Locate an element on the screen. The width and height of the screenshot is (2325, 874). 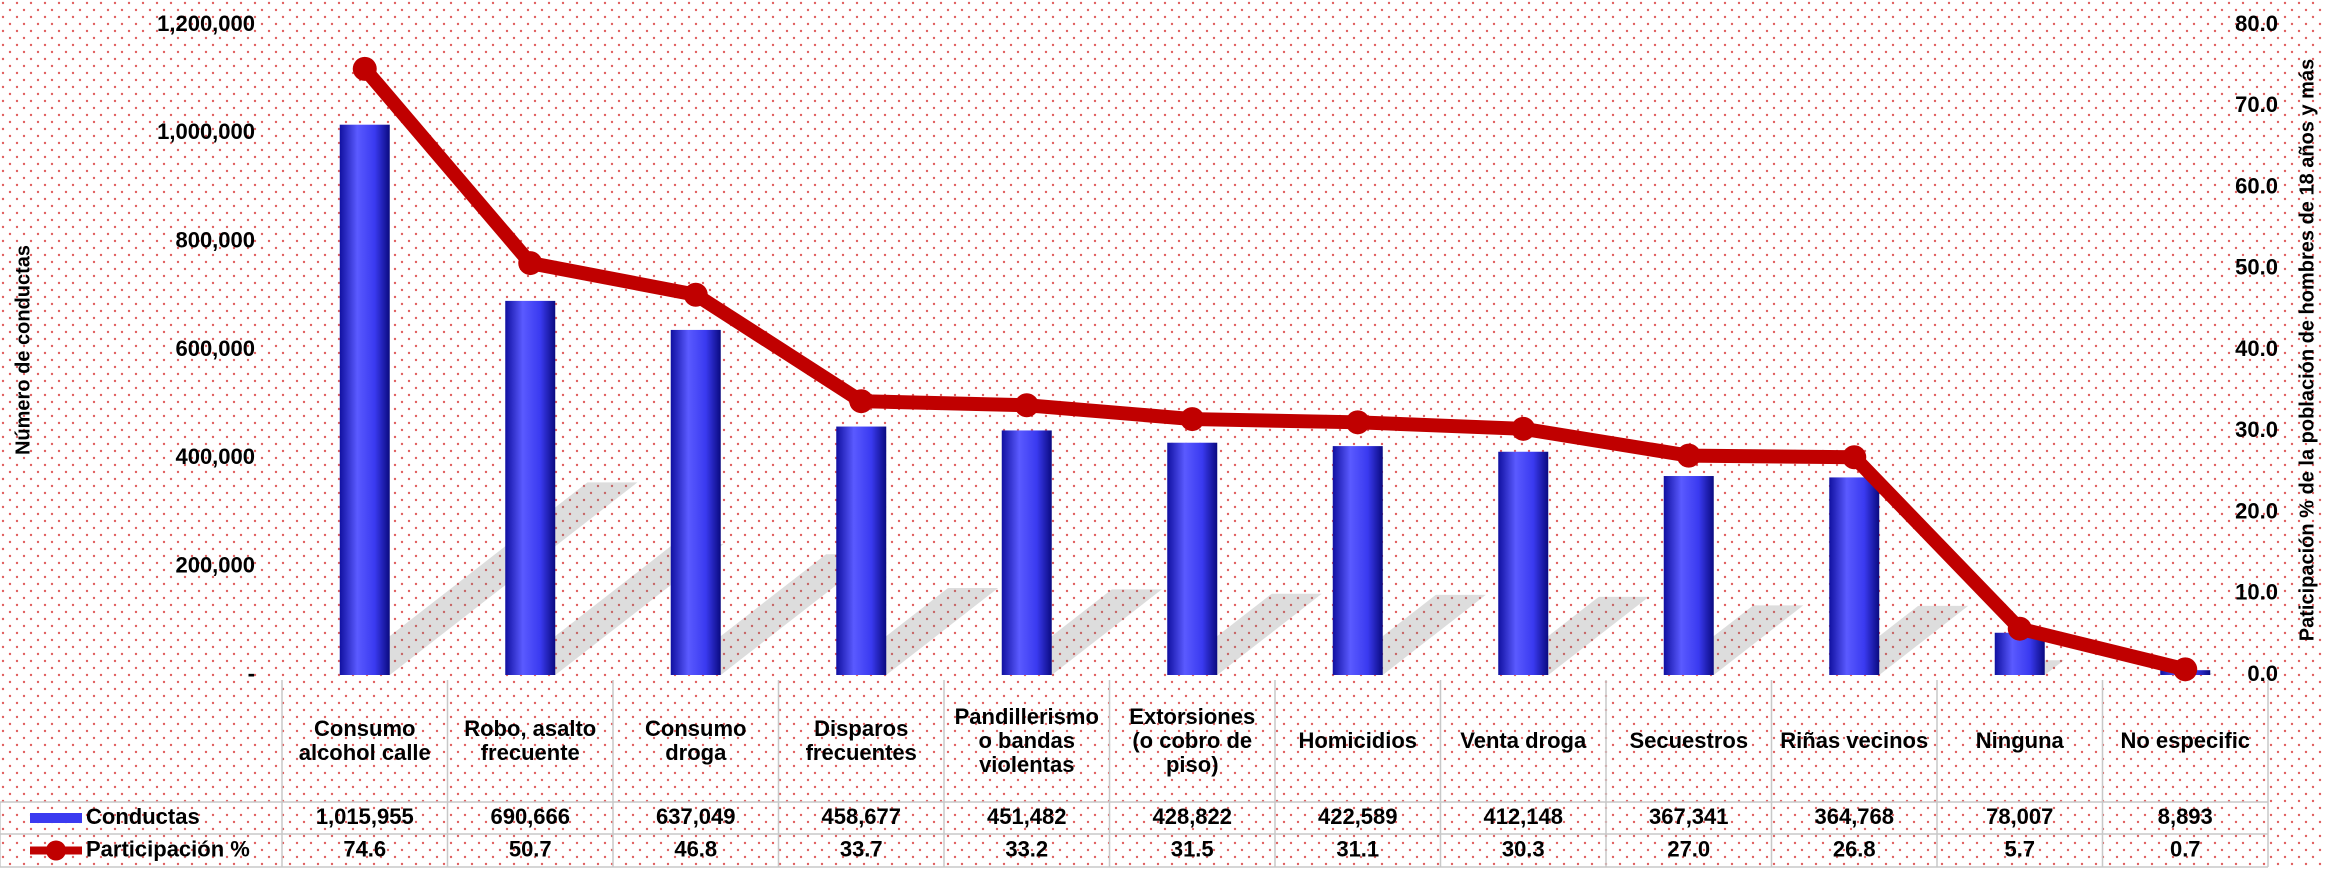
y2-tick-label: 60.0 is located at coordinates (2256, 185).